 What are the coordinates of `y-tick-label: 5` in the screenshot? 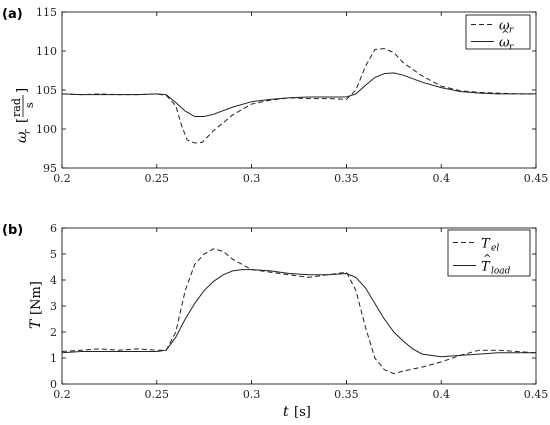 It's located at (53, 254).